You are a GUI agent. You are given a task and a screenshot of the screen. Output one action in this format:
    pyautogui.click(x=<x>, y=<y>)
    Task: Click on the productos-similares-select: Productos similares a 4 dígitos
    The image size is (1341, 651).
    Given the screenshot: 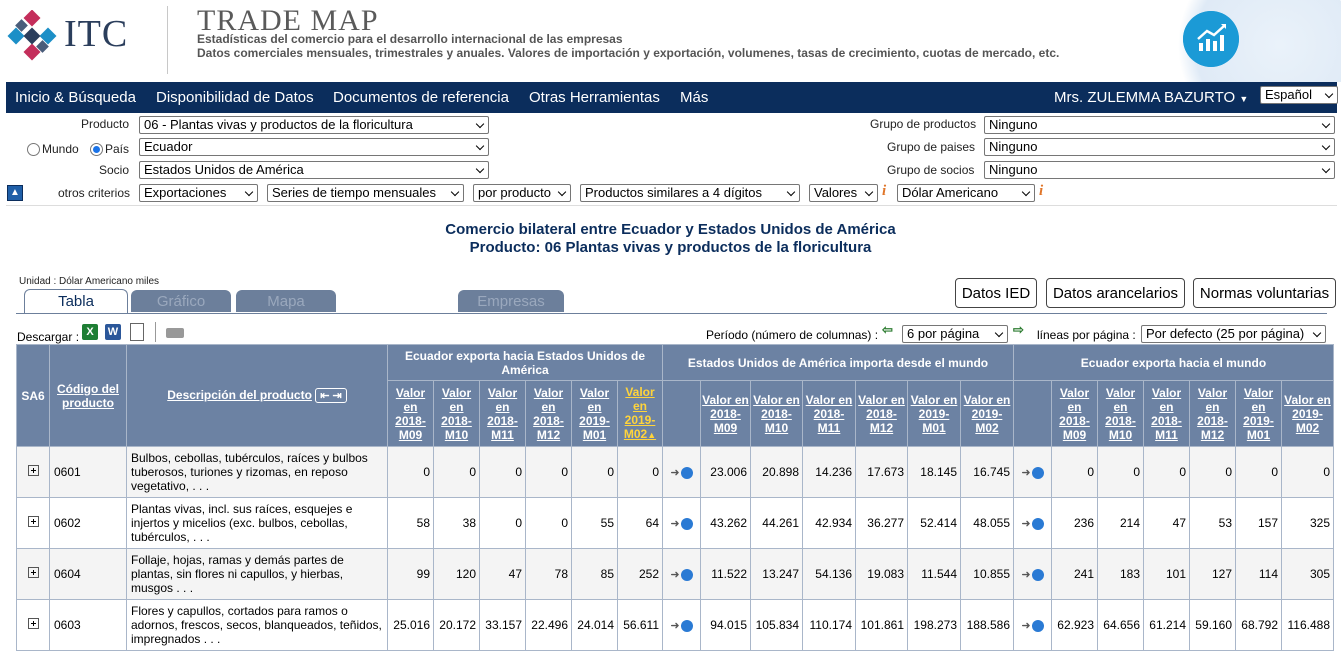 What is the action you would take?
    pyautogui.click(x=690, y=193)
    